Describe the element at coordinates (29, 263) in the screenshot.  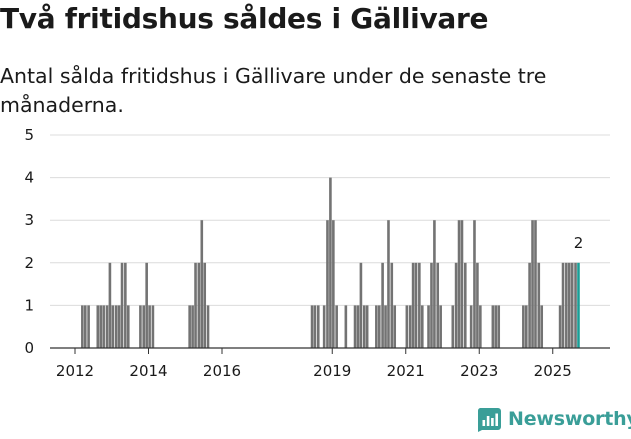
I see `y-tick-label: 2` at that location.